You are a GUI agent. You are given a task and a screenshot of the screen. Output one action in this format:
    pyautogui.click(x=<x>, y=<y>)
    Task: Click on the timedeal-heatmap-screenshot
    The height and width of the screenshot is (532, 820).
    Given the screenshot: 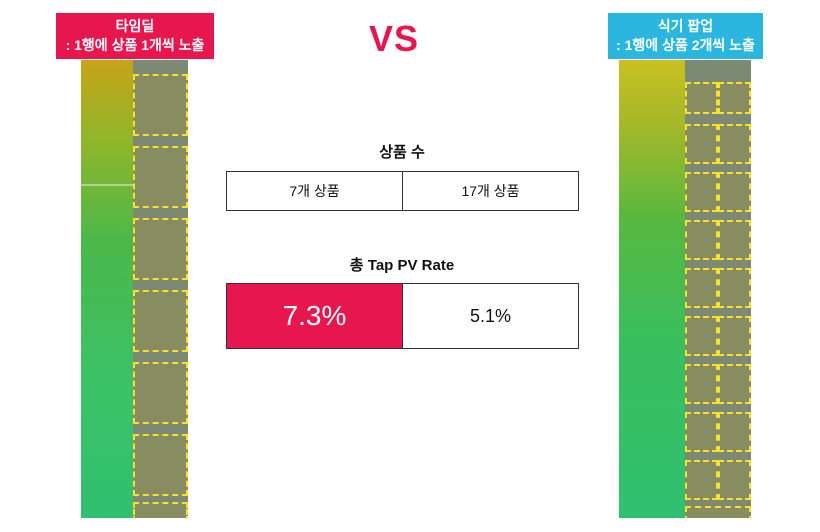 What is the action you would take?
    pyautogui.click(x=134, y=289)
    